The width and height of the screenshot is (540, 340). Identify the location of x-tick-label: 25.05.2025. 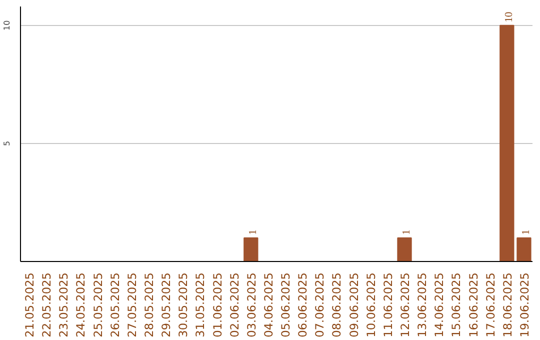
(97, 305).